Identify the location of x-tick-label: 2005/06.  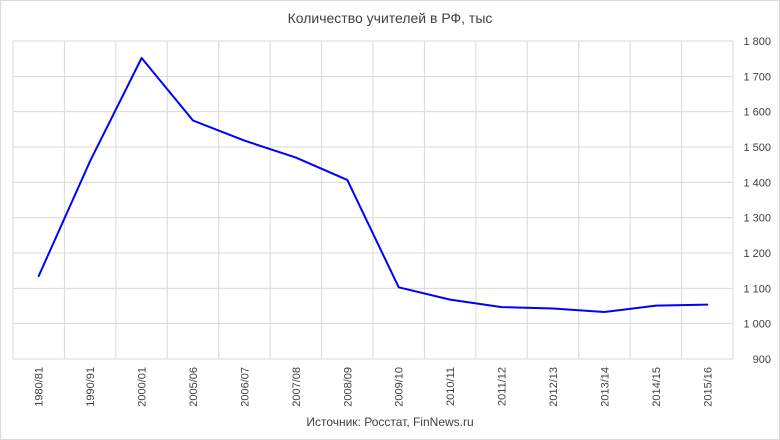
(194, 387).